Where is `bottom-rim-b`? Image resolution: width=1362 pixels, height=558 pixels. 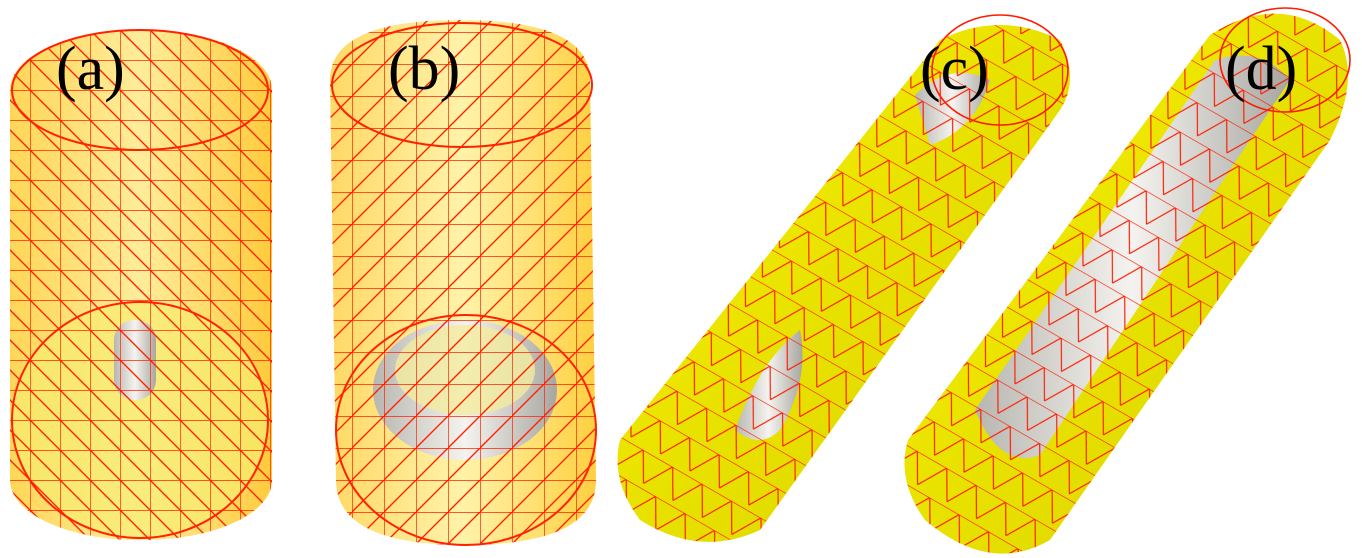
bottom-rim-b is located at coordinates (466, 430).